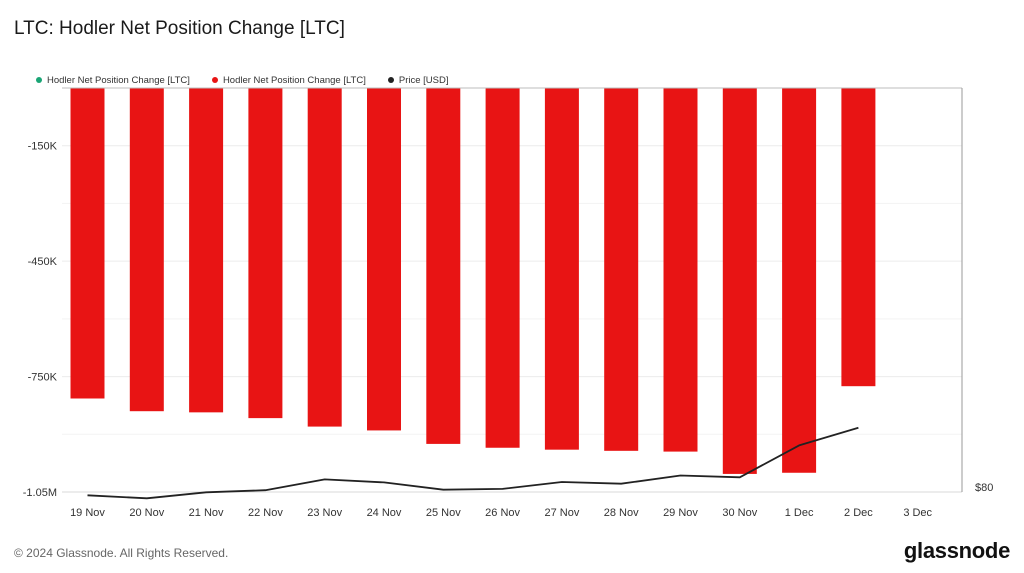  I want to click on y-tick-label: -750K, so click(43, 378).